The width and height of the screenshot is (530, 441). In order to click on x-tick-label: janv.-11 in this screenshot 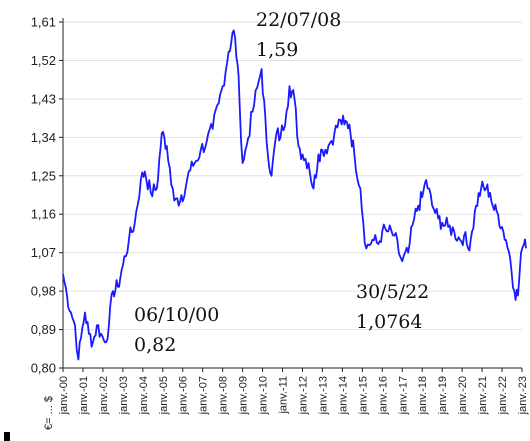, I will do `click(284, 395)`.